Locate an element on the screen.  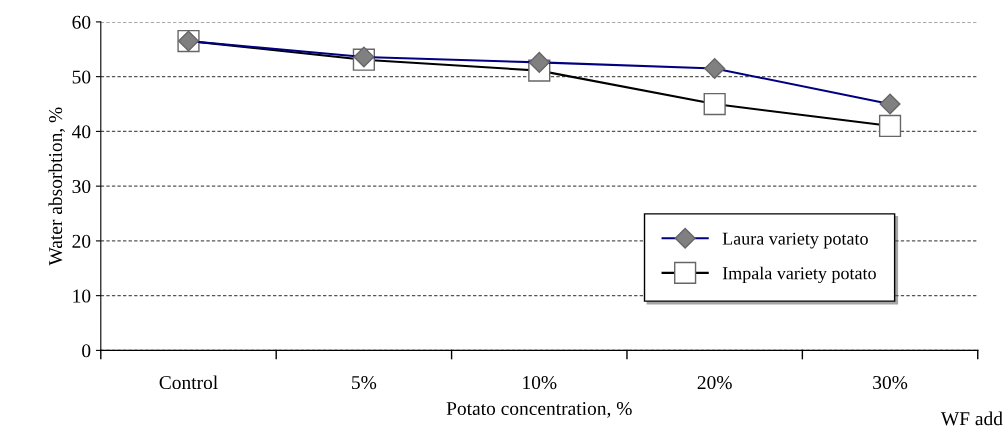
y-tick-label: 30 is located at coordinates (81, 186).